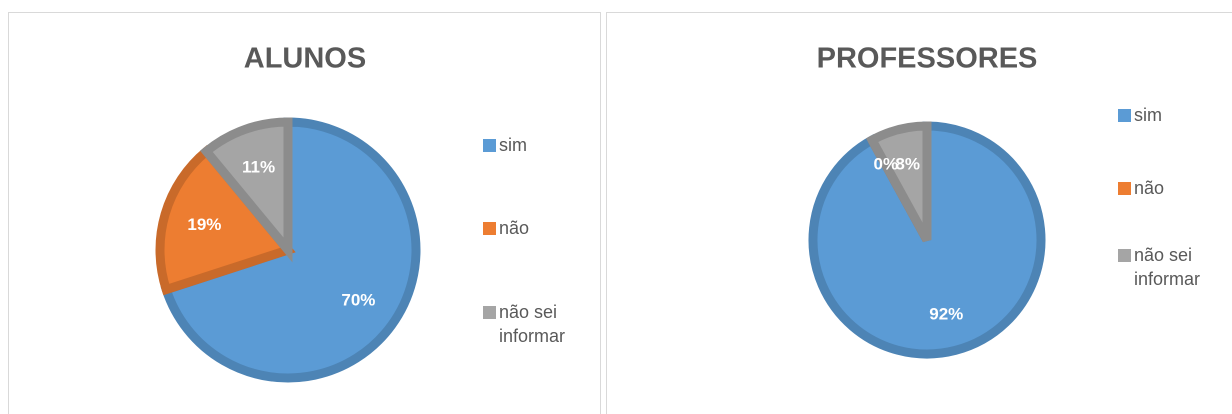 Image resolution: width=1232 pixels, height=414 pixels. What do you see at coordinates (258, 167) in the screenshot?
I see `data-label: 11%` at bounding box center [258, 167].